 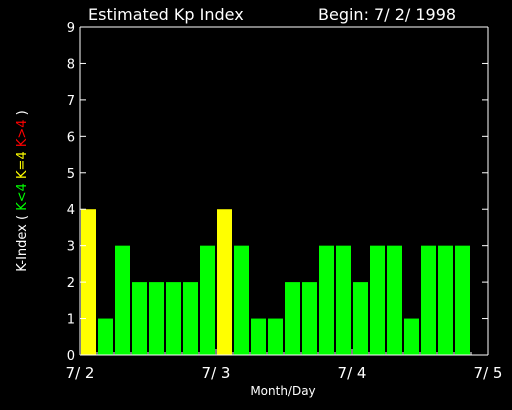 I want to click on chart-title: Estimated Kp Index, so click(x=166, y=14).